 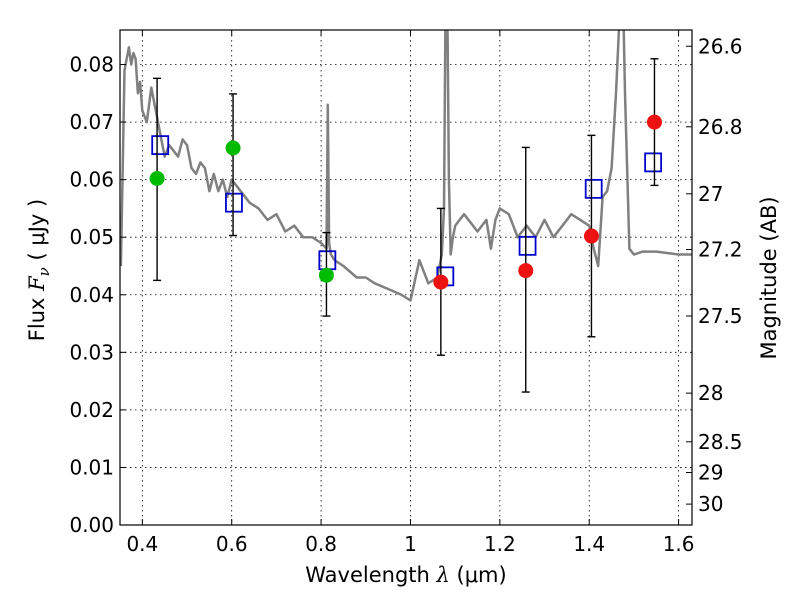 I want to click on y-tick-label: 0.02, so click(x=91, y=410).